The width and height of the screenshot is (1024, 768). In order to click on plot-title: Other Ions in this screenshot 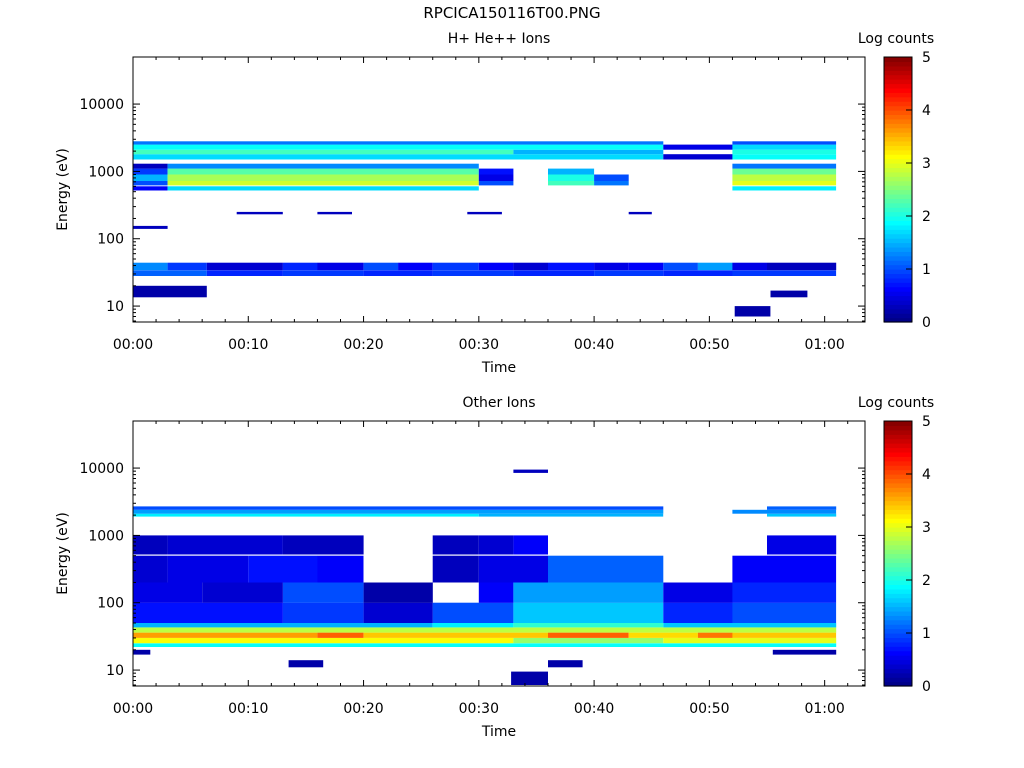, I will do `click(498, 403)`.